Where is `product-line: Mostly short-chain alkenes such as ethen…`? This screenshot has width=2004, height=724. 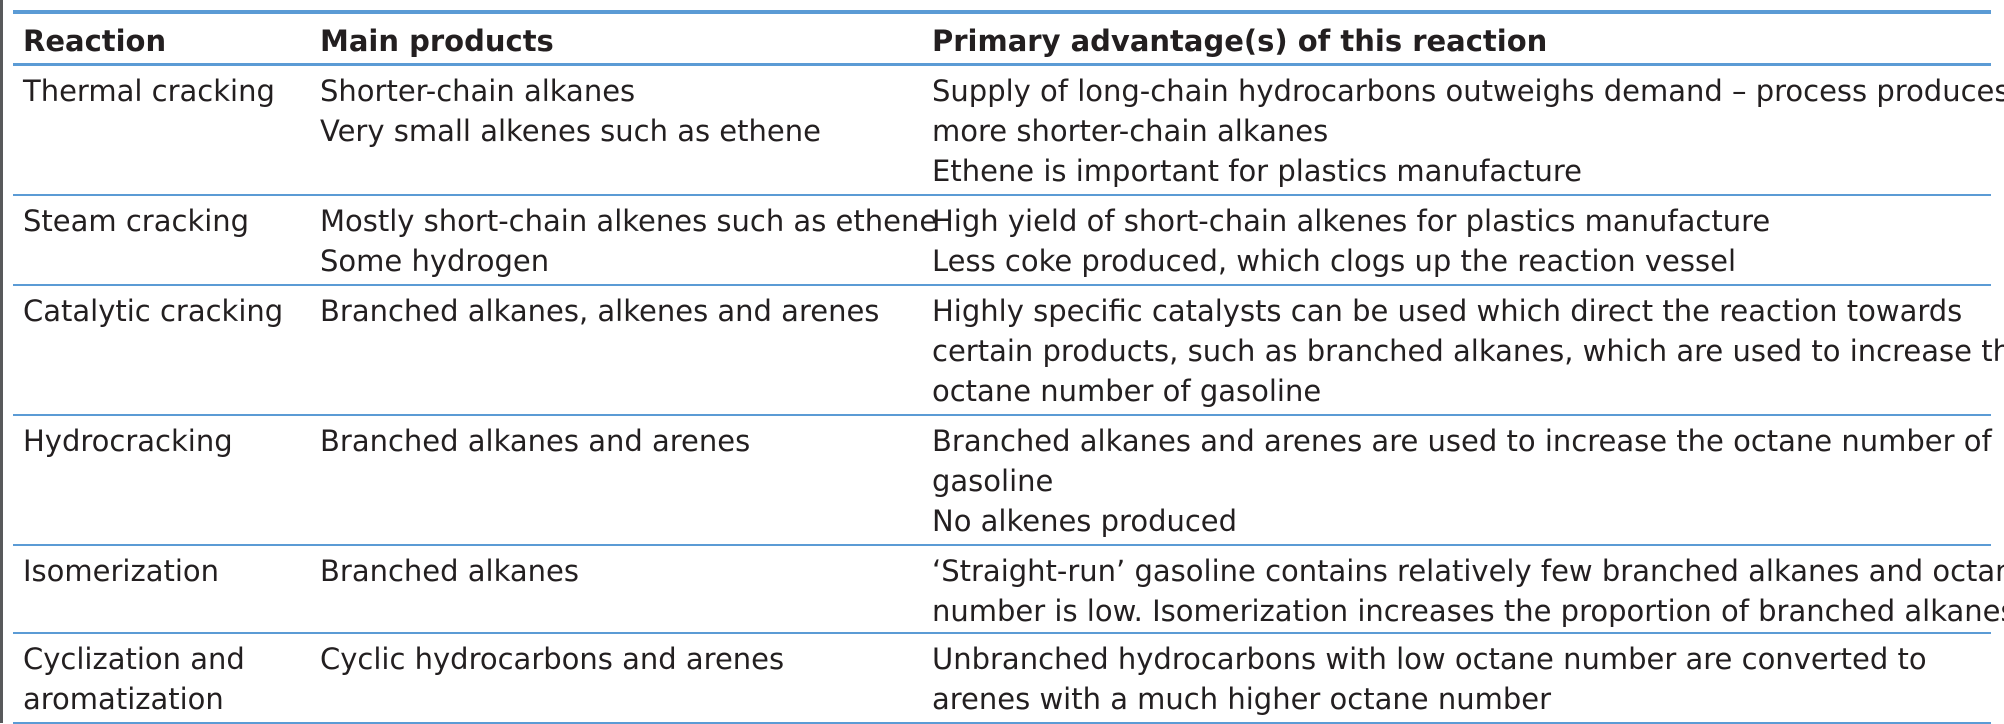
product-line: Mostly short-chain alkenes such as ethen… is located at coordinates (629, 221).